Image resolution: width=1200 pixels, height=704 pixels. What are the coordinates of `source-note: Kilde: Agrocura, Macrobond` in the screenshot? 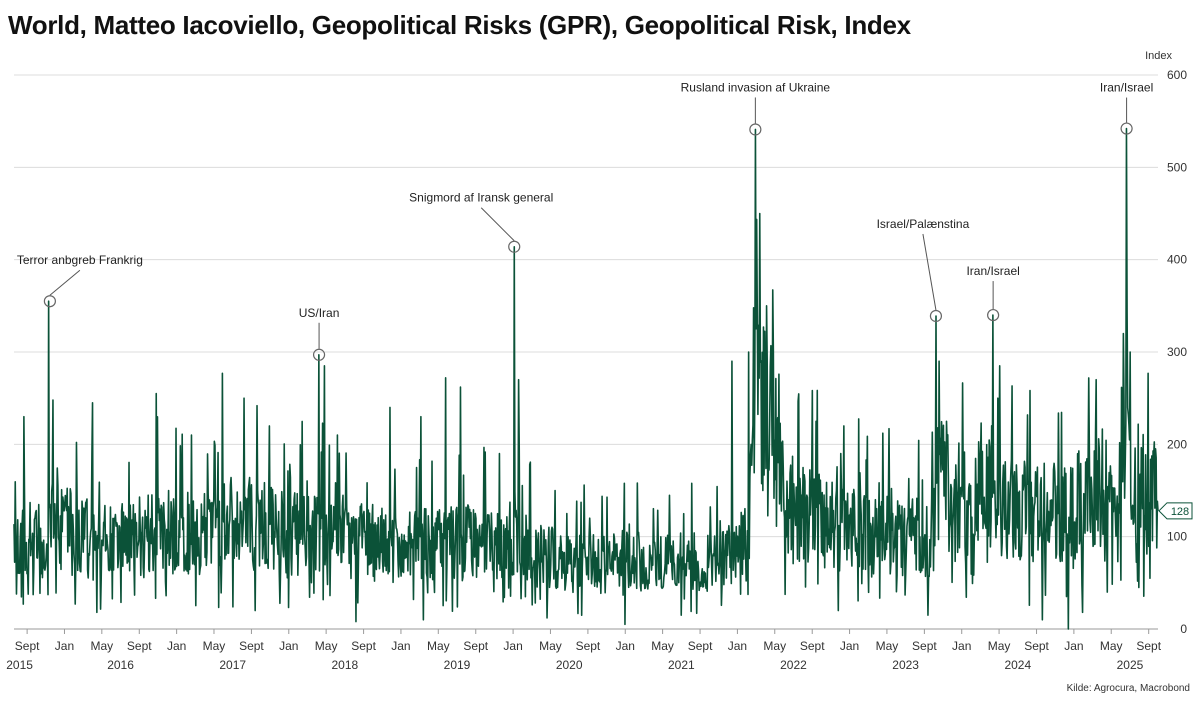 It's located at (1128, 688).